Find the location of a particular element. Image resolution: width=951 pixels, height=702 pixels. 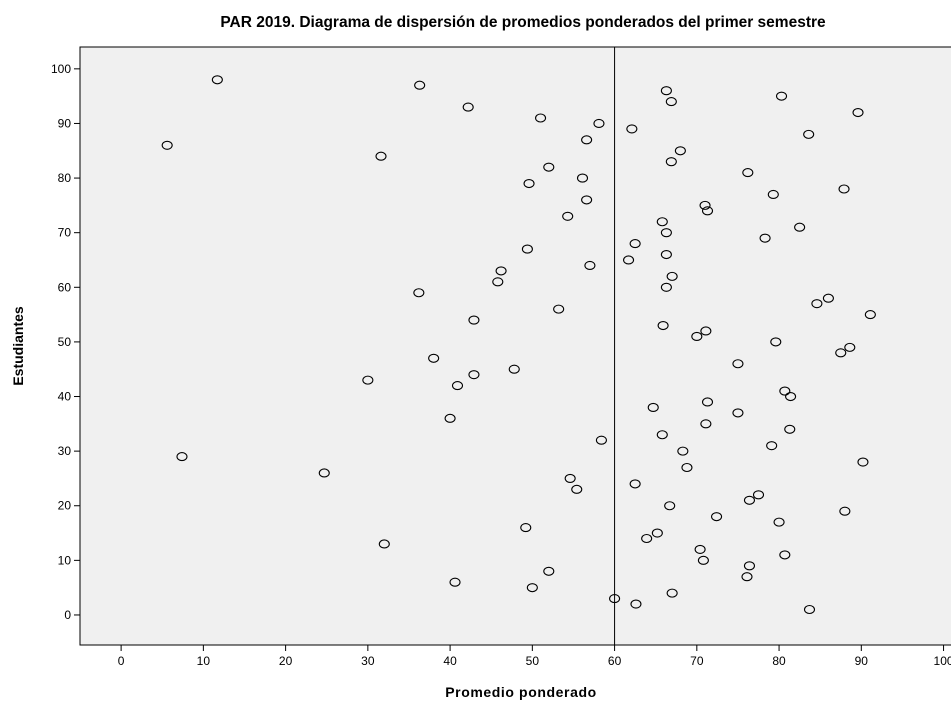

y-axis-ticks: 0 10 20 30 40 50 60 70 80 90 100 is located at coordinates (65, 342).